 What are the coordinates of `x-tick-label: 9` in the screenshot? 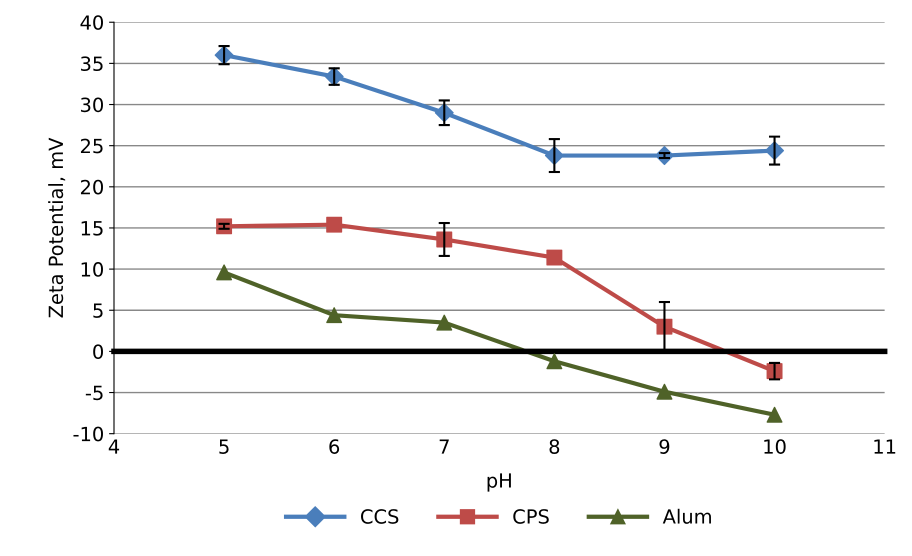 It's located at (664, 446).